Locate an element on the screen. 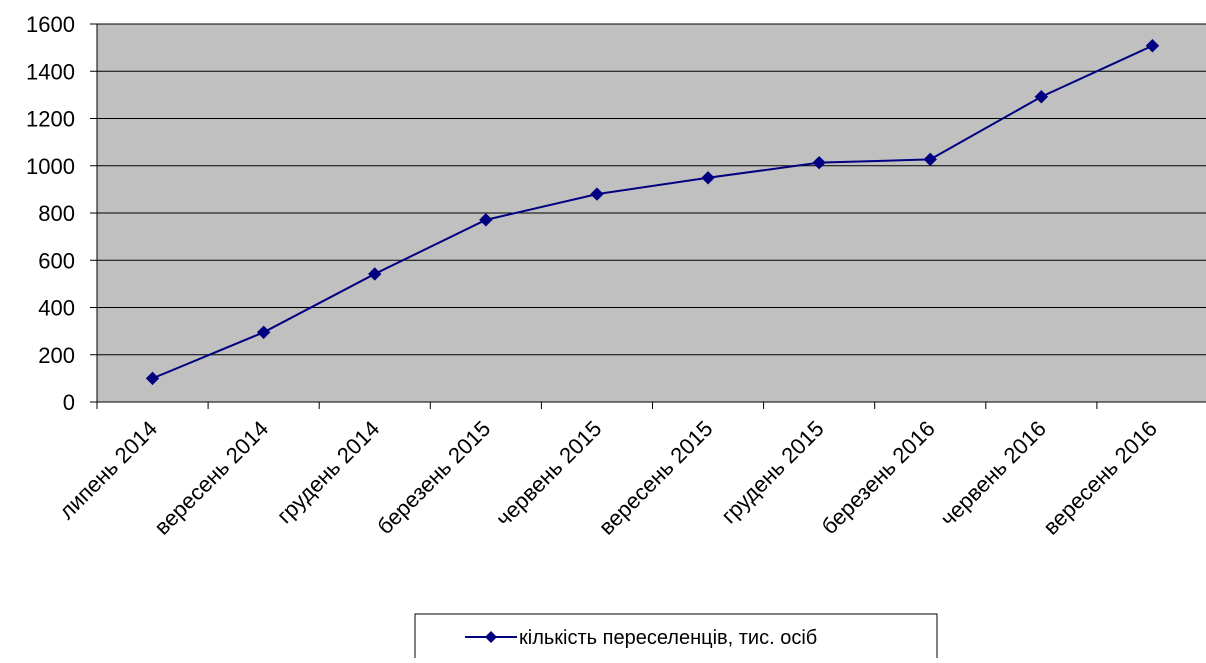 The height and width of the screenshot is (663, 1206). y-axis-tick-labels: 0 200 400 600 800 1000 1200 1400 1600 is located at coordinates (50, 213).